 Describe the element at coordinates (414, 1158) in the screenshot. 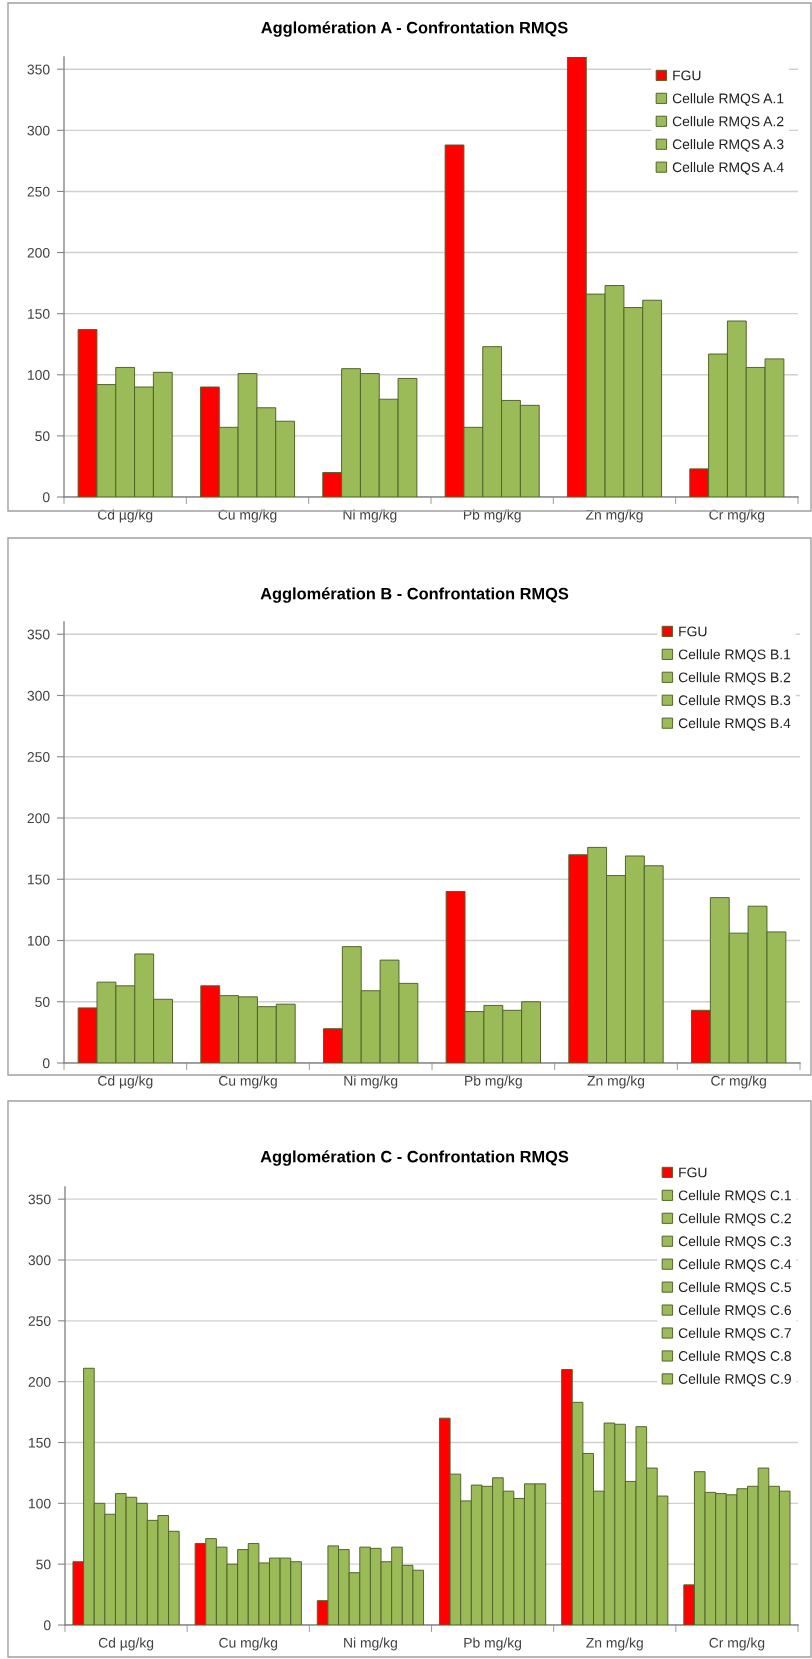

I see `chart-title: Agglomération C - Confrontation RMQS` at that location.